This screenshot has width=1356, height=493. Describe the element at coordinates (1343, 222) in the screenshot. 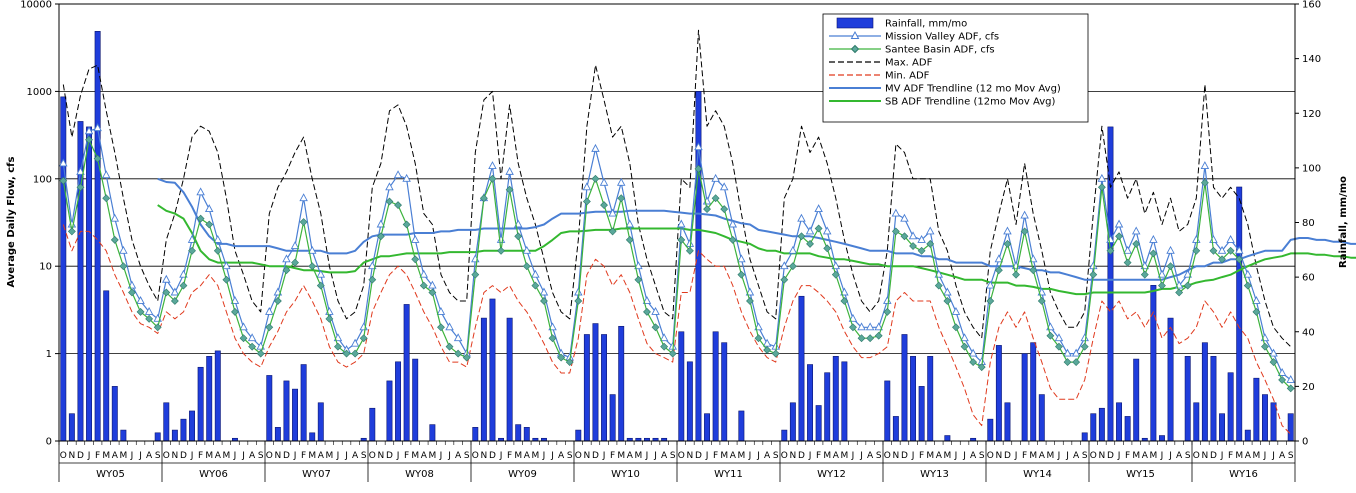

I see `y-axis-title-right: Rainfall, mm/mo` at that location.